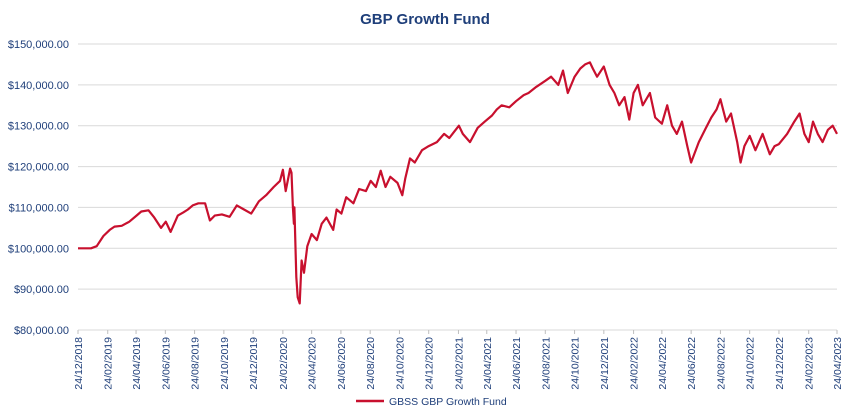 The width and height of the screenshot is (850, 418). I want to click on y-tick-label: $90,000.00, so click(41, 290).